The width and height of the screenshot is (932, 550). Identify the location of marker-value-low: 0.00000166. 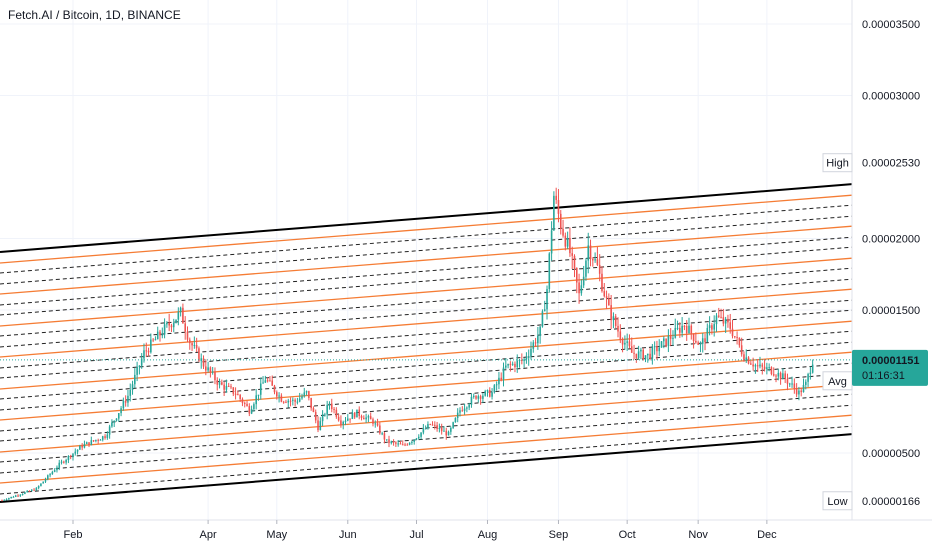
(891, 502).